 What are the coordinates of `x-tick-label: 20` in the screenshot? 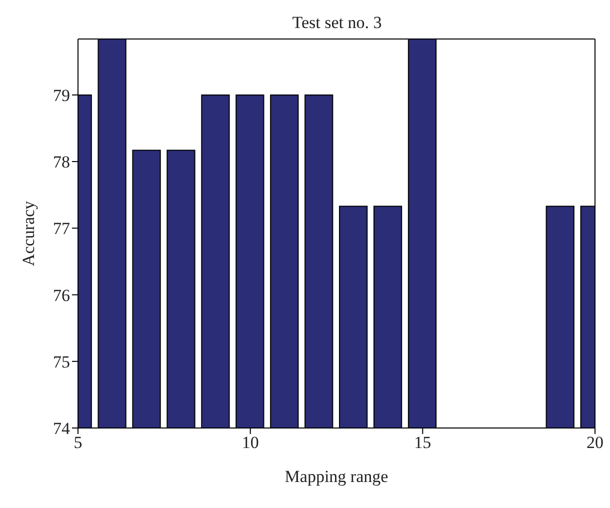 It's located at (595, 442).